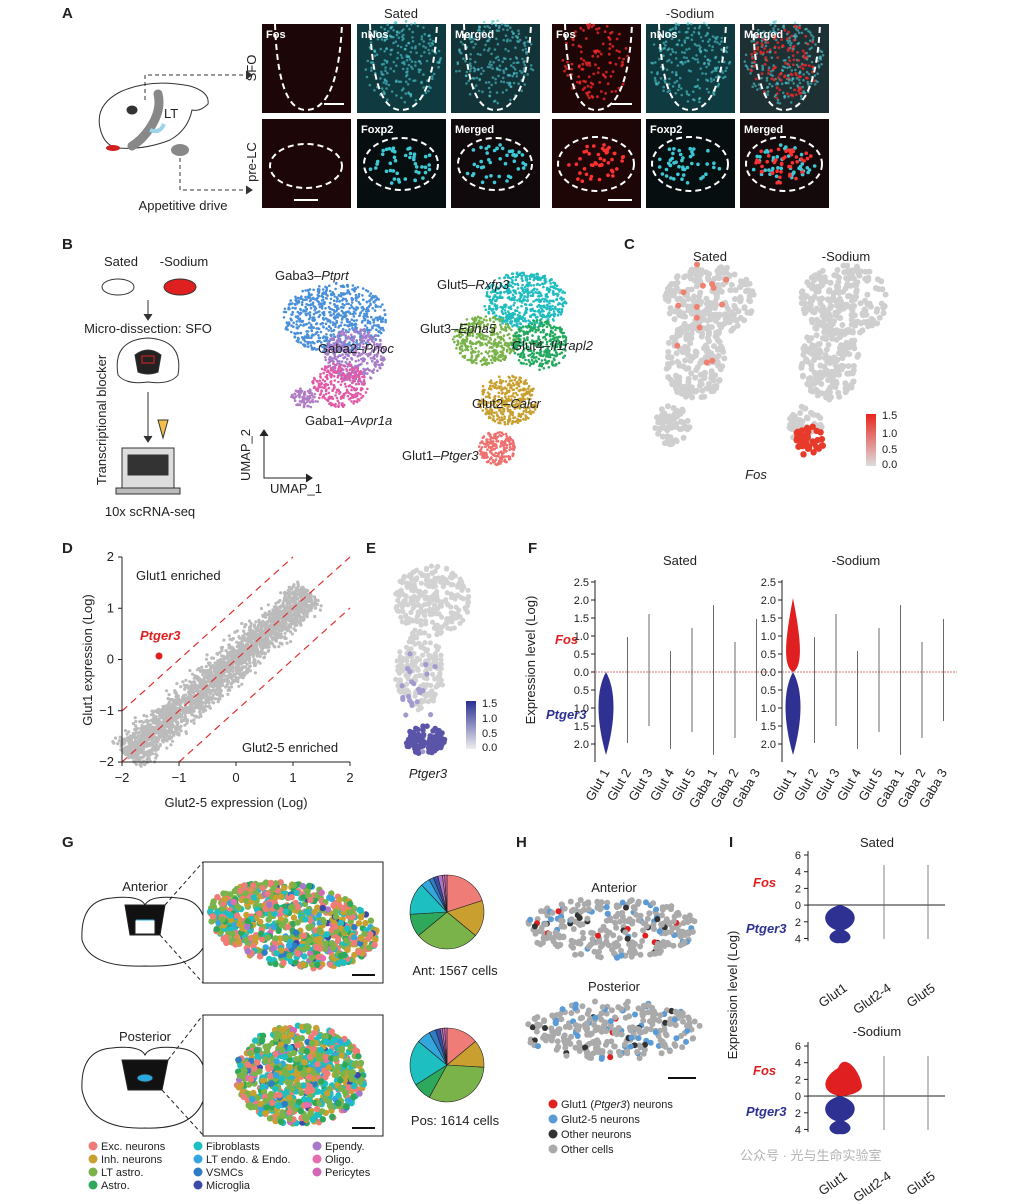 The width and height of the screenshot is (1022, 1204). I want to click on step: 10x scRNA-seq, so click(150, 511).